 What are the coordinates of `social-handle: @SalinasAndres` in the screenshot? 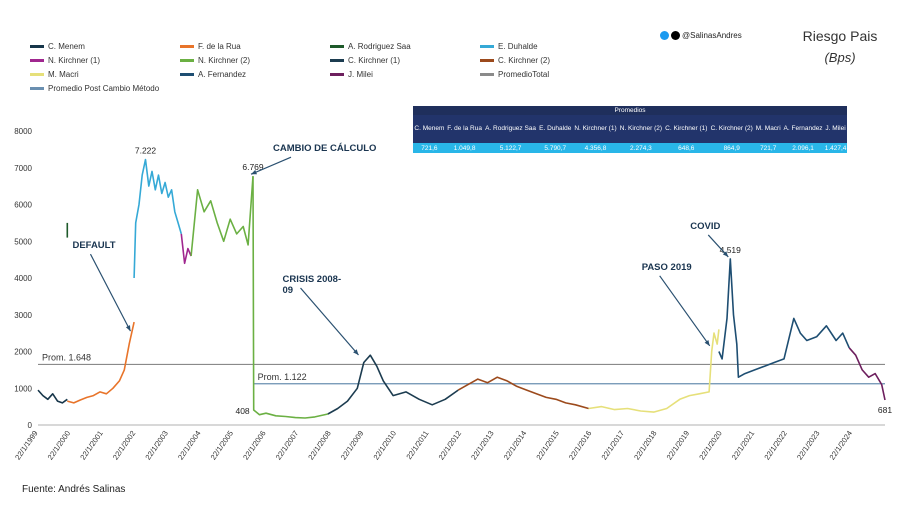 It's located at (701, 35).